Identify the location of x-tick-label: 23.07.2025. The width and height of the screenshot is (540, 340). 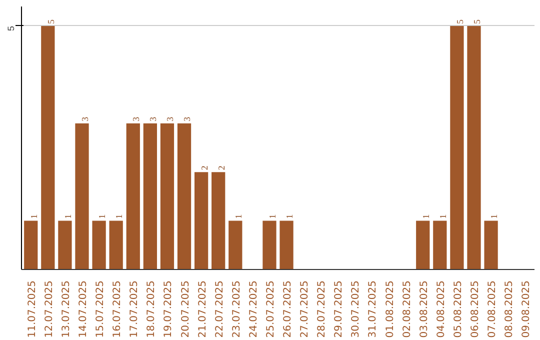
(236, 309).